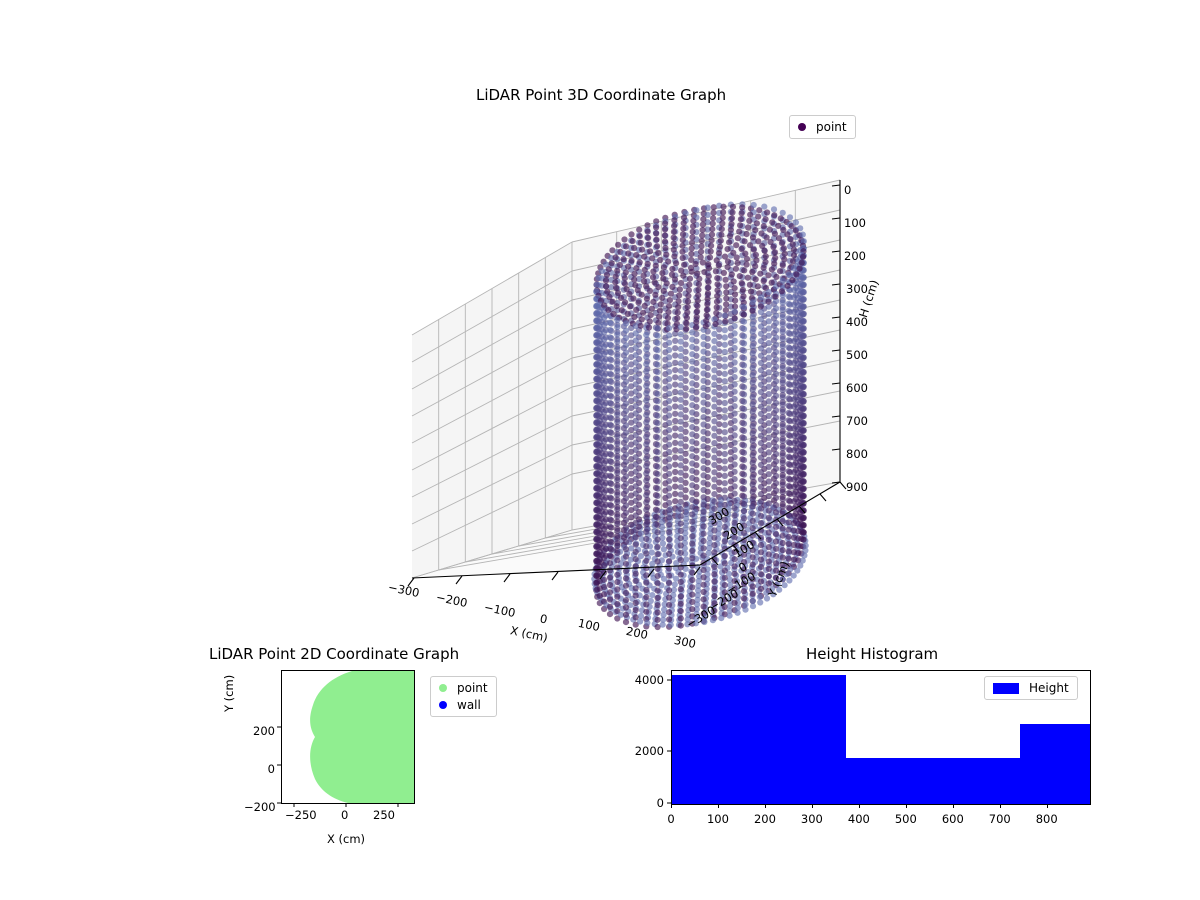 This screenshot has height=900, width=1200. I want to click on legend-item-height: Height, so click(1031, 688).